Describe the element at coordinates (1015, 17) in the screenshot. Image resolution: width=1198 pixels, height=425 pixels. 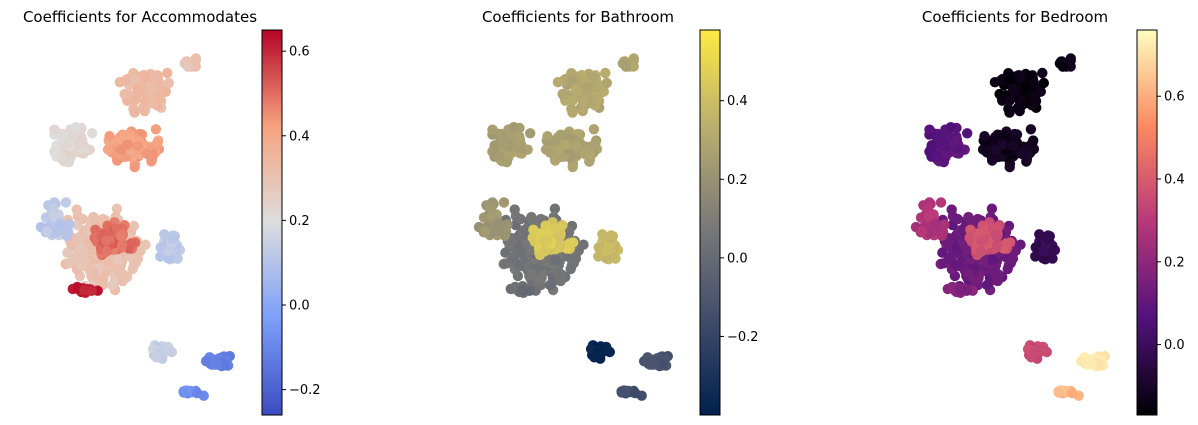
I see `chart-title: Coefficients for Bedroom` at that location.